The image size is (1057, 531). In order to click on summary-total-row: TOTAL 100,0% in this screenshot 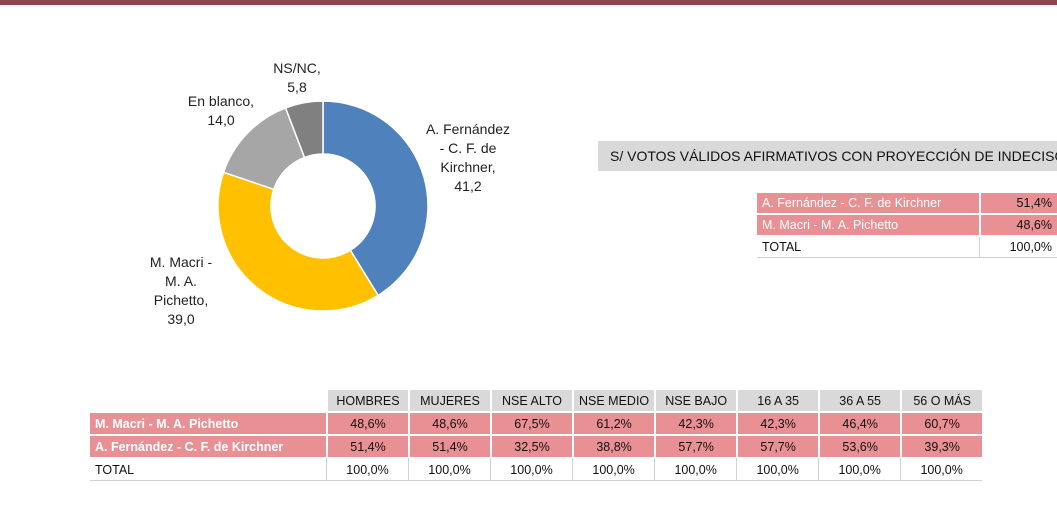, I will do `click(907, 247)`.